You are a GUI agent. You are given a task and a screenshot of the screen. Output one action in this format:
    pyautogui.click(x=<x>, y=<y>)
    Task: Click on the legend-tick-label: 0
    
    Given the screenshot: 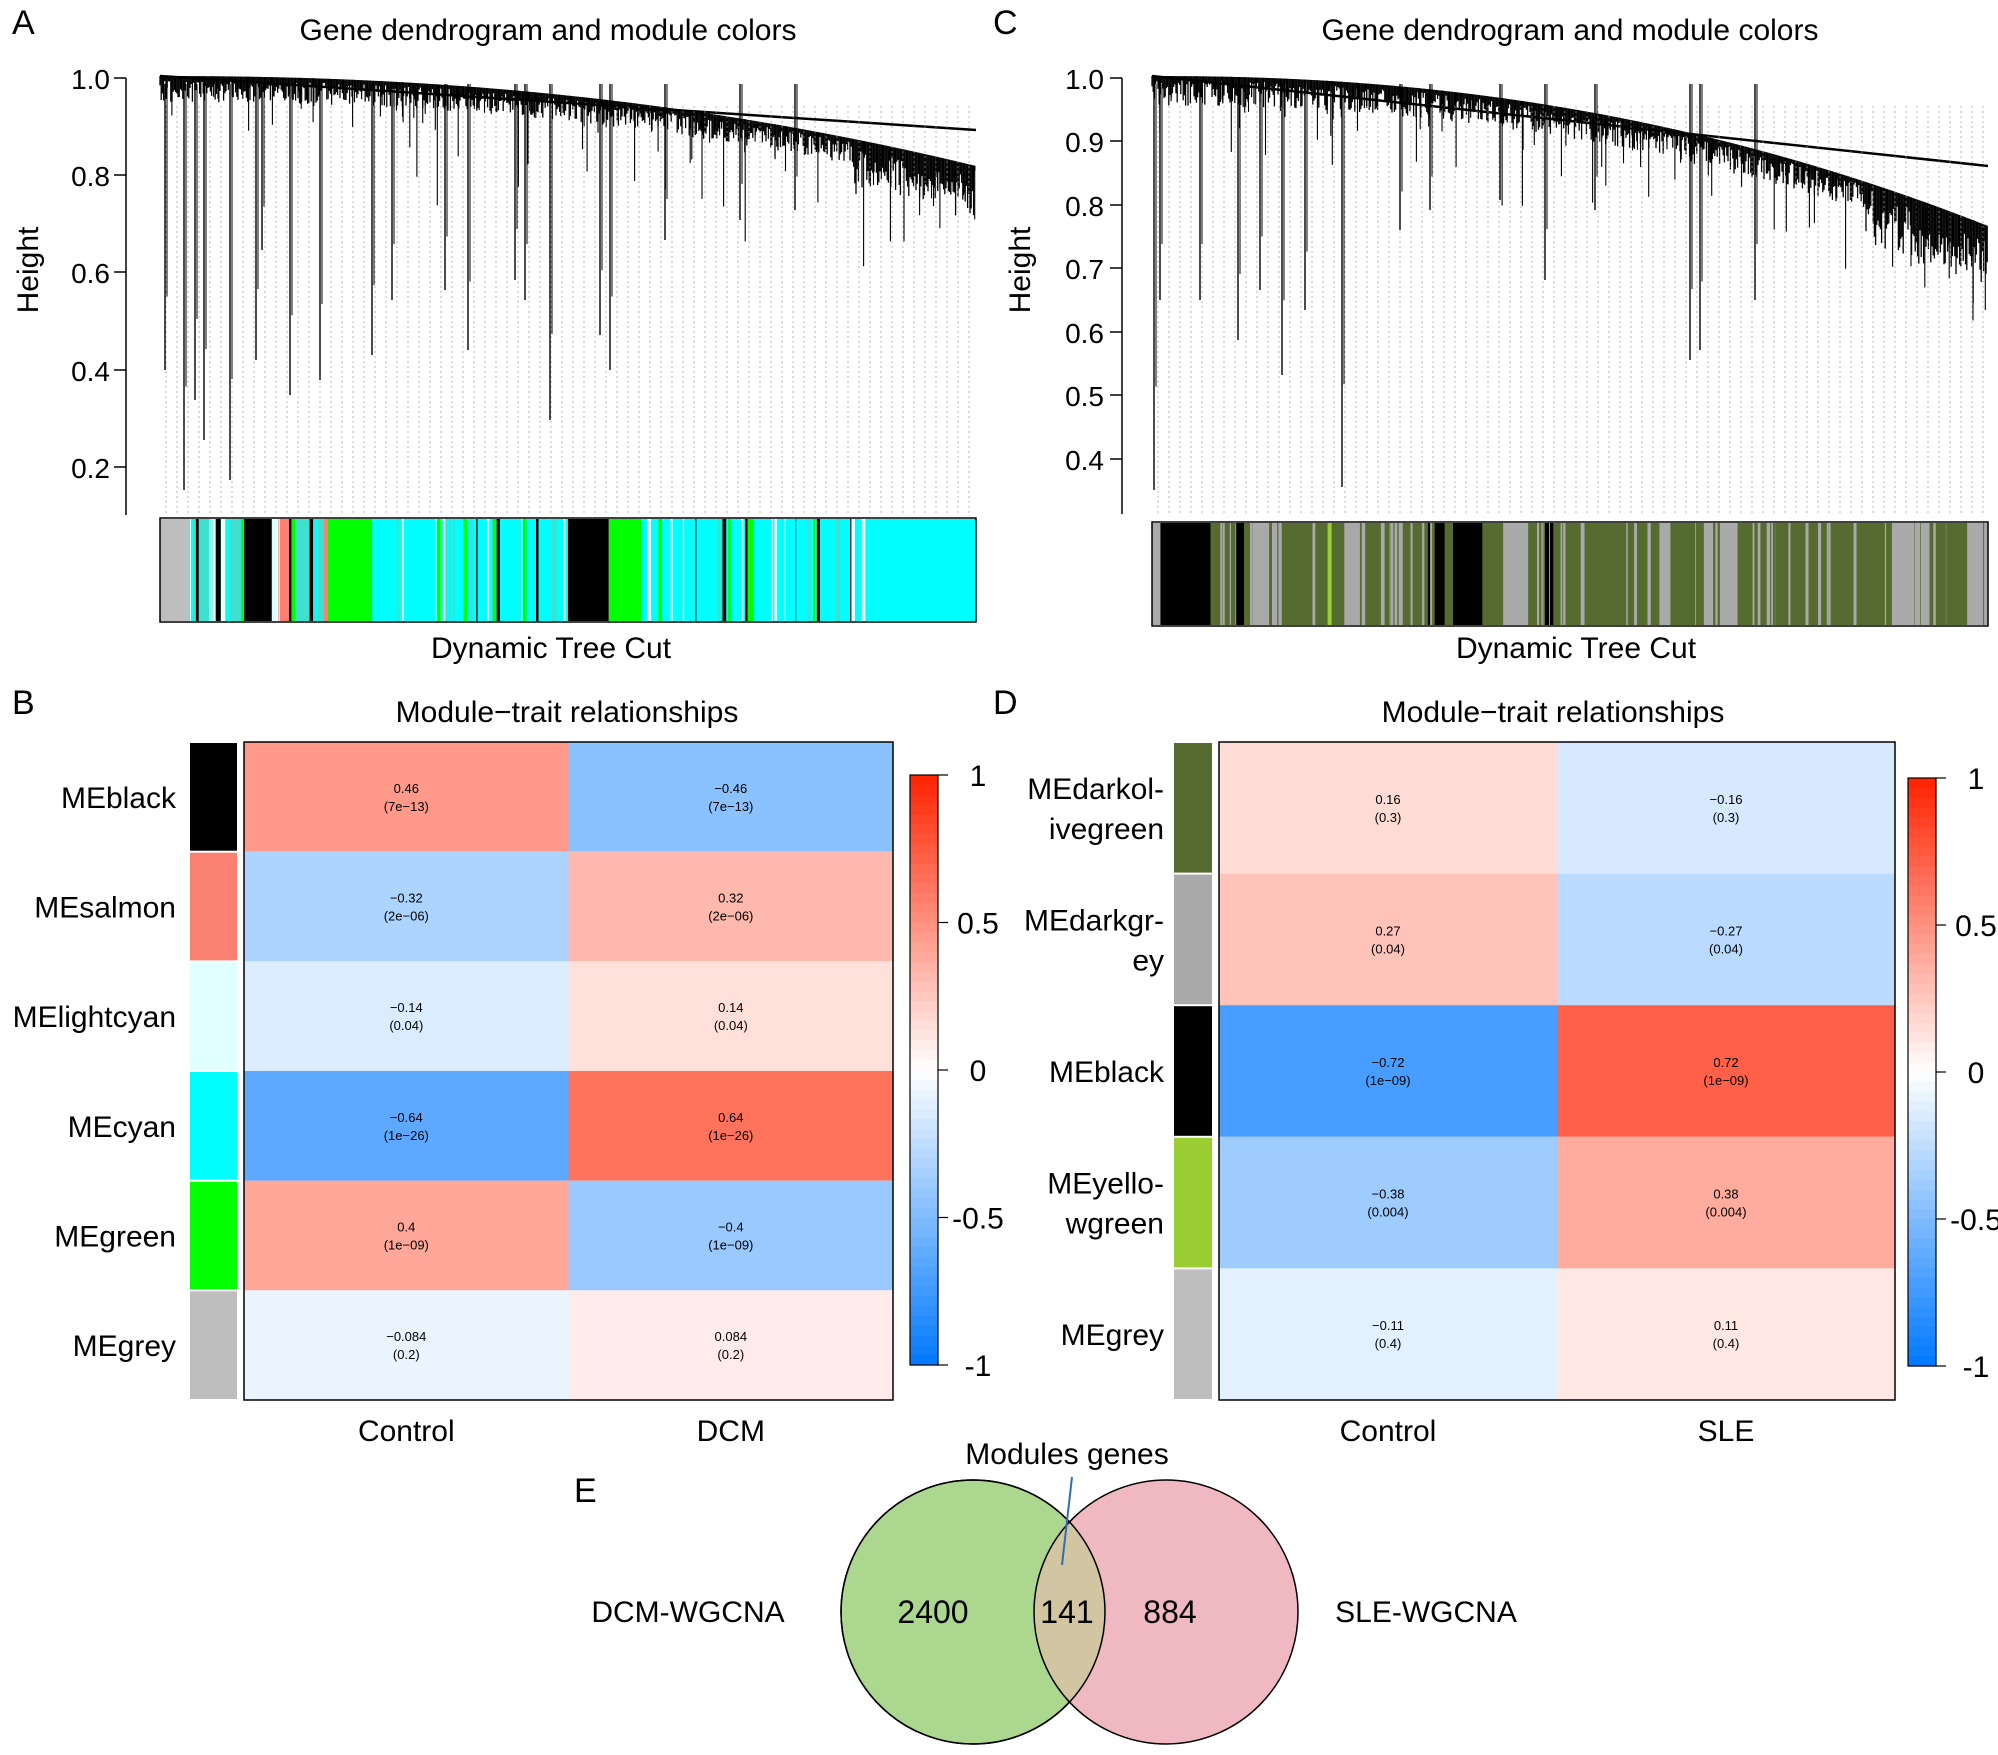 What is the action you would take?
    pyautogui.click(x=1976, y=1073)
    